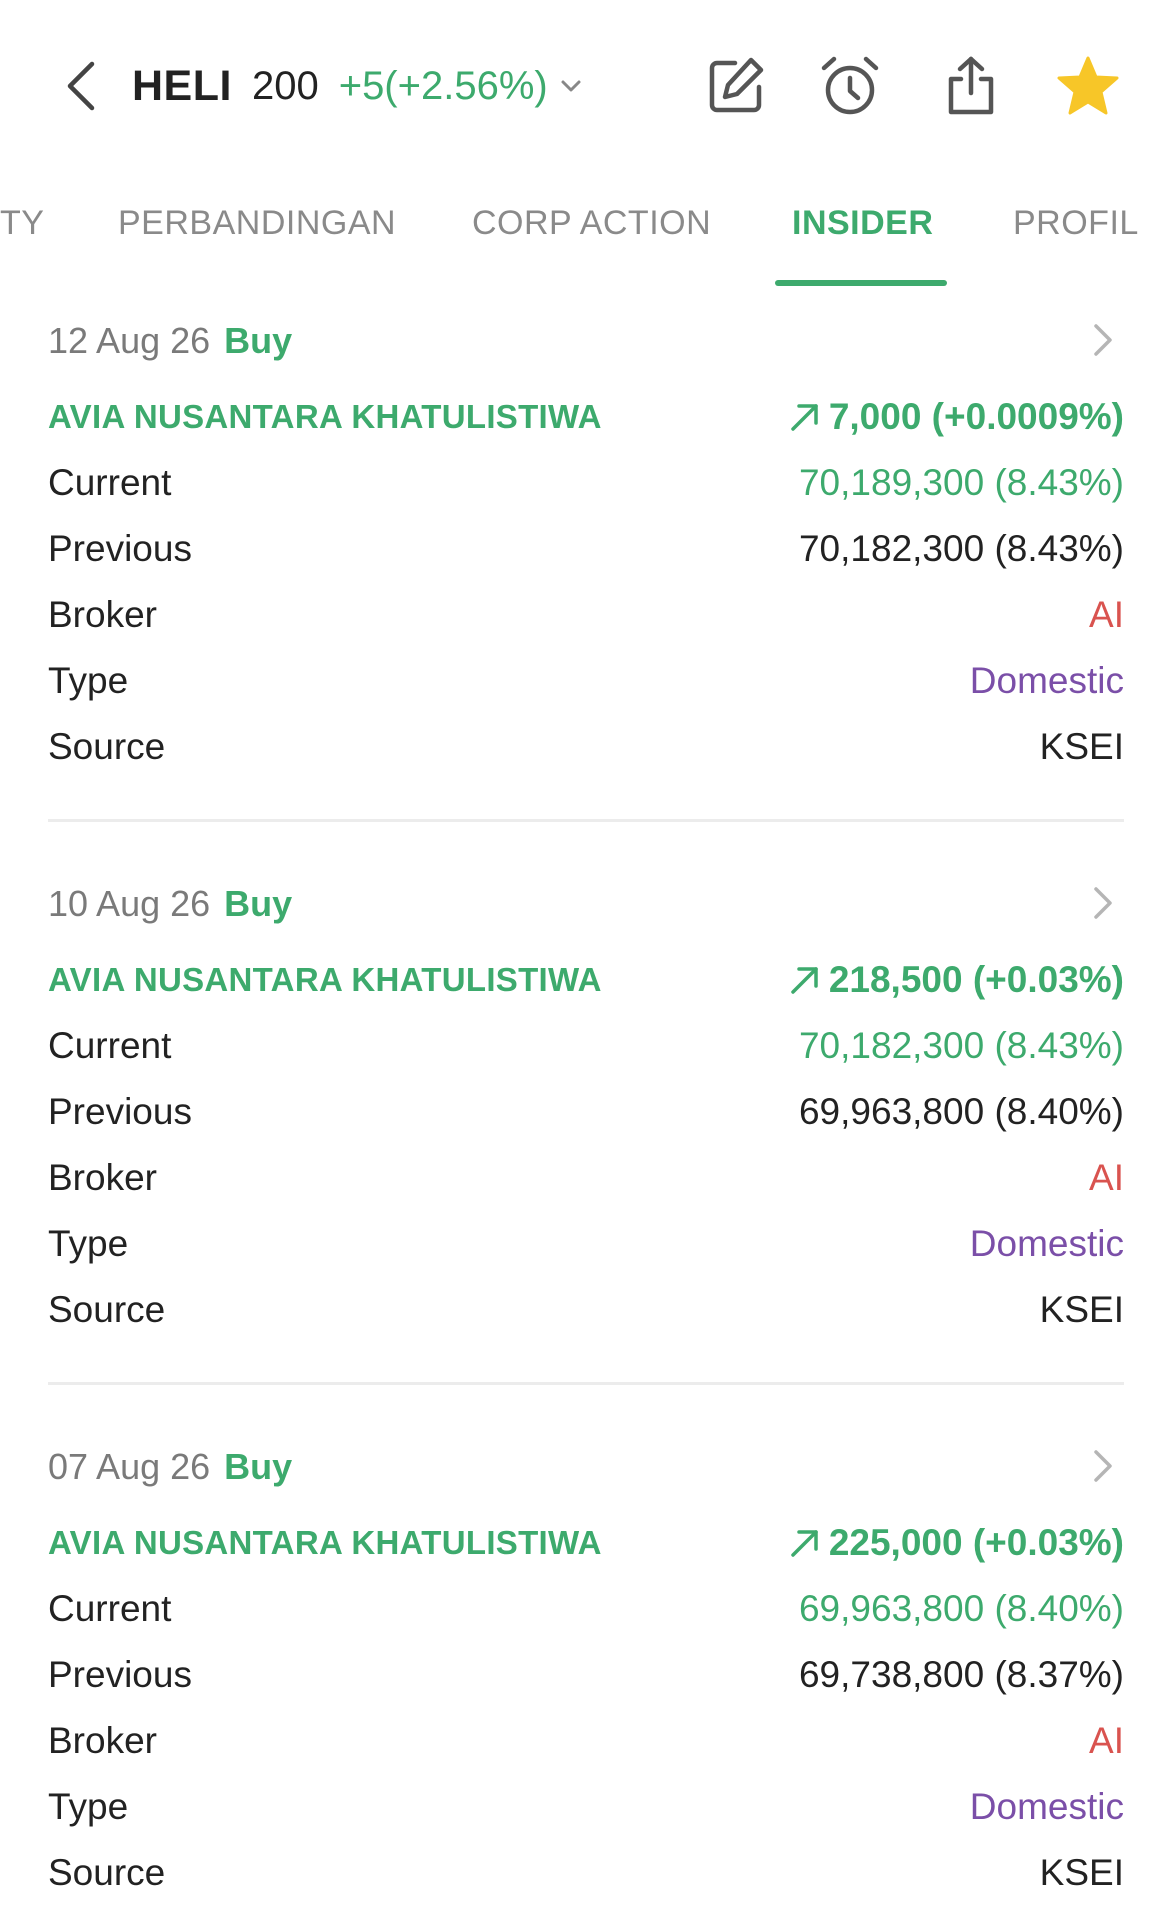 The width and height of the screenshot is (1166, 1920). I want to click on holding-change-value: 225,000 (+0.03%), so click(976, 1542).